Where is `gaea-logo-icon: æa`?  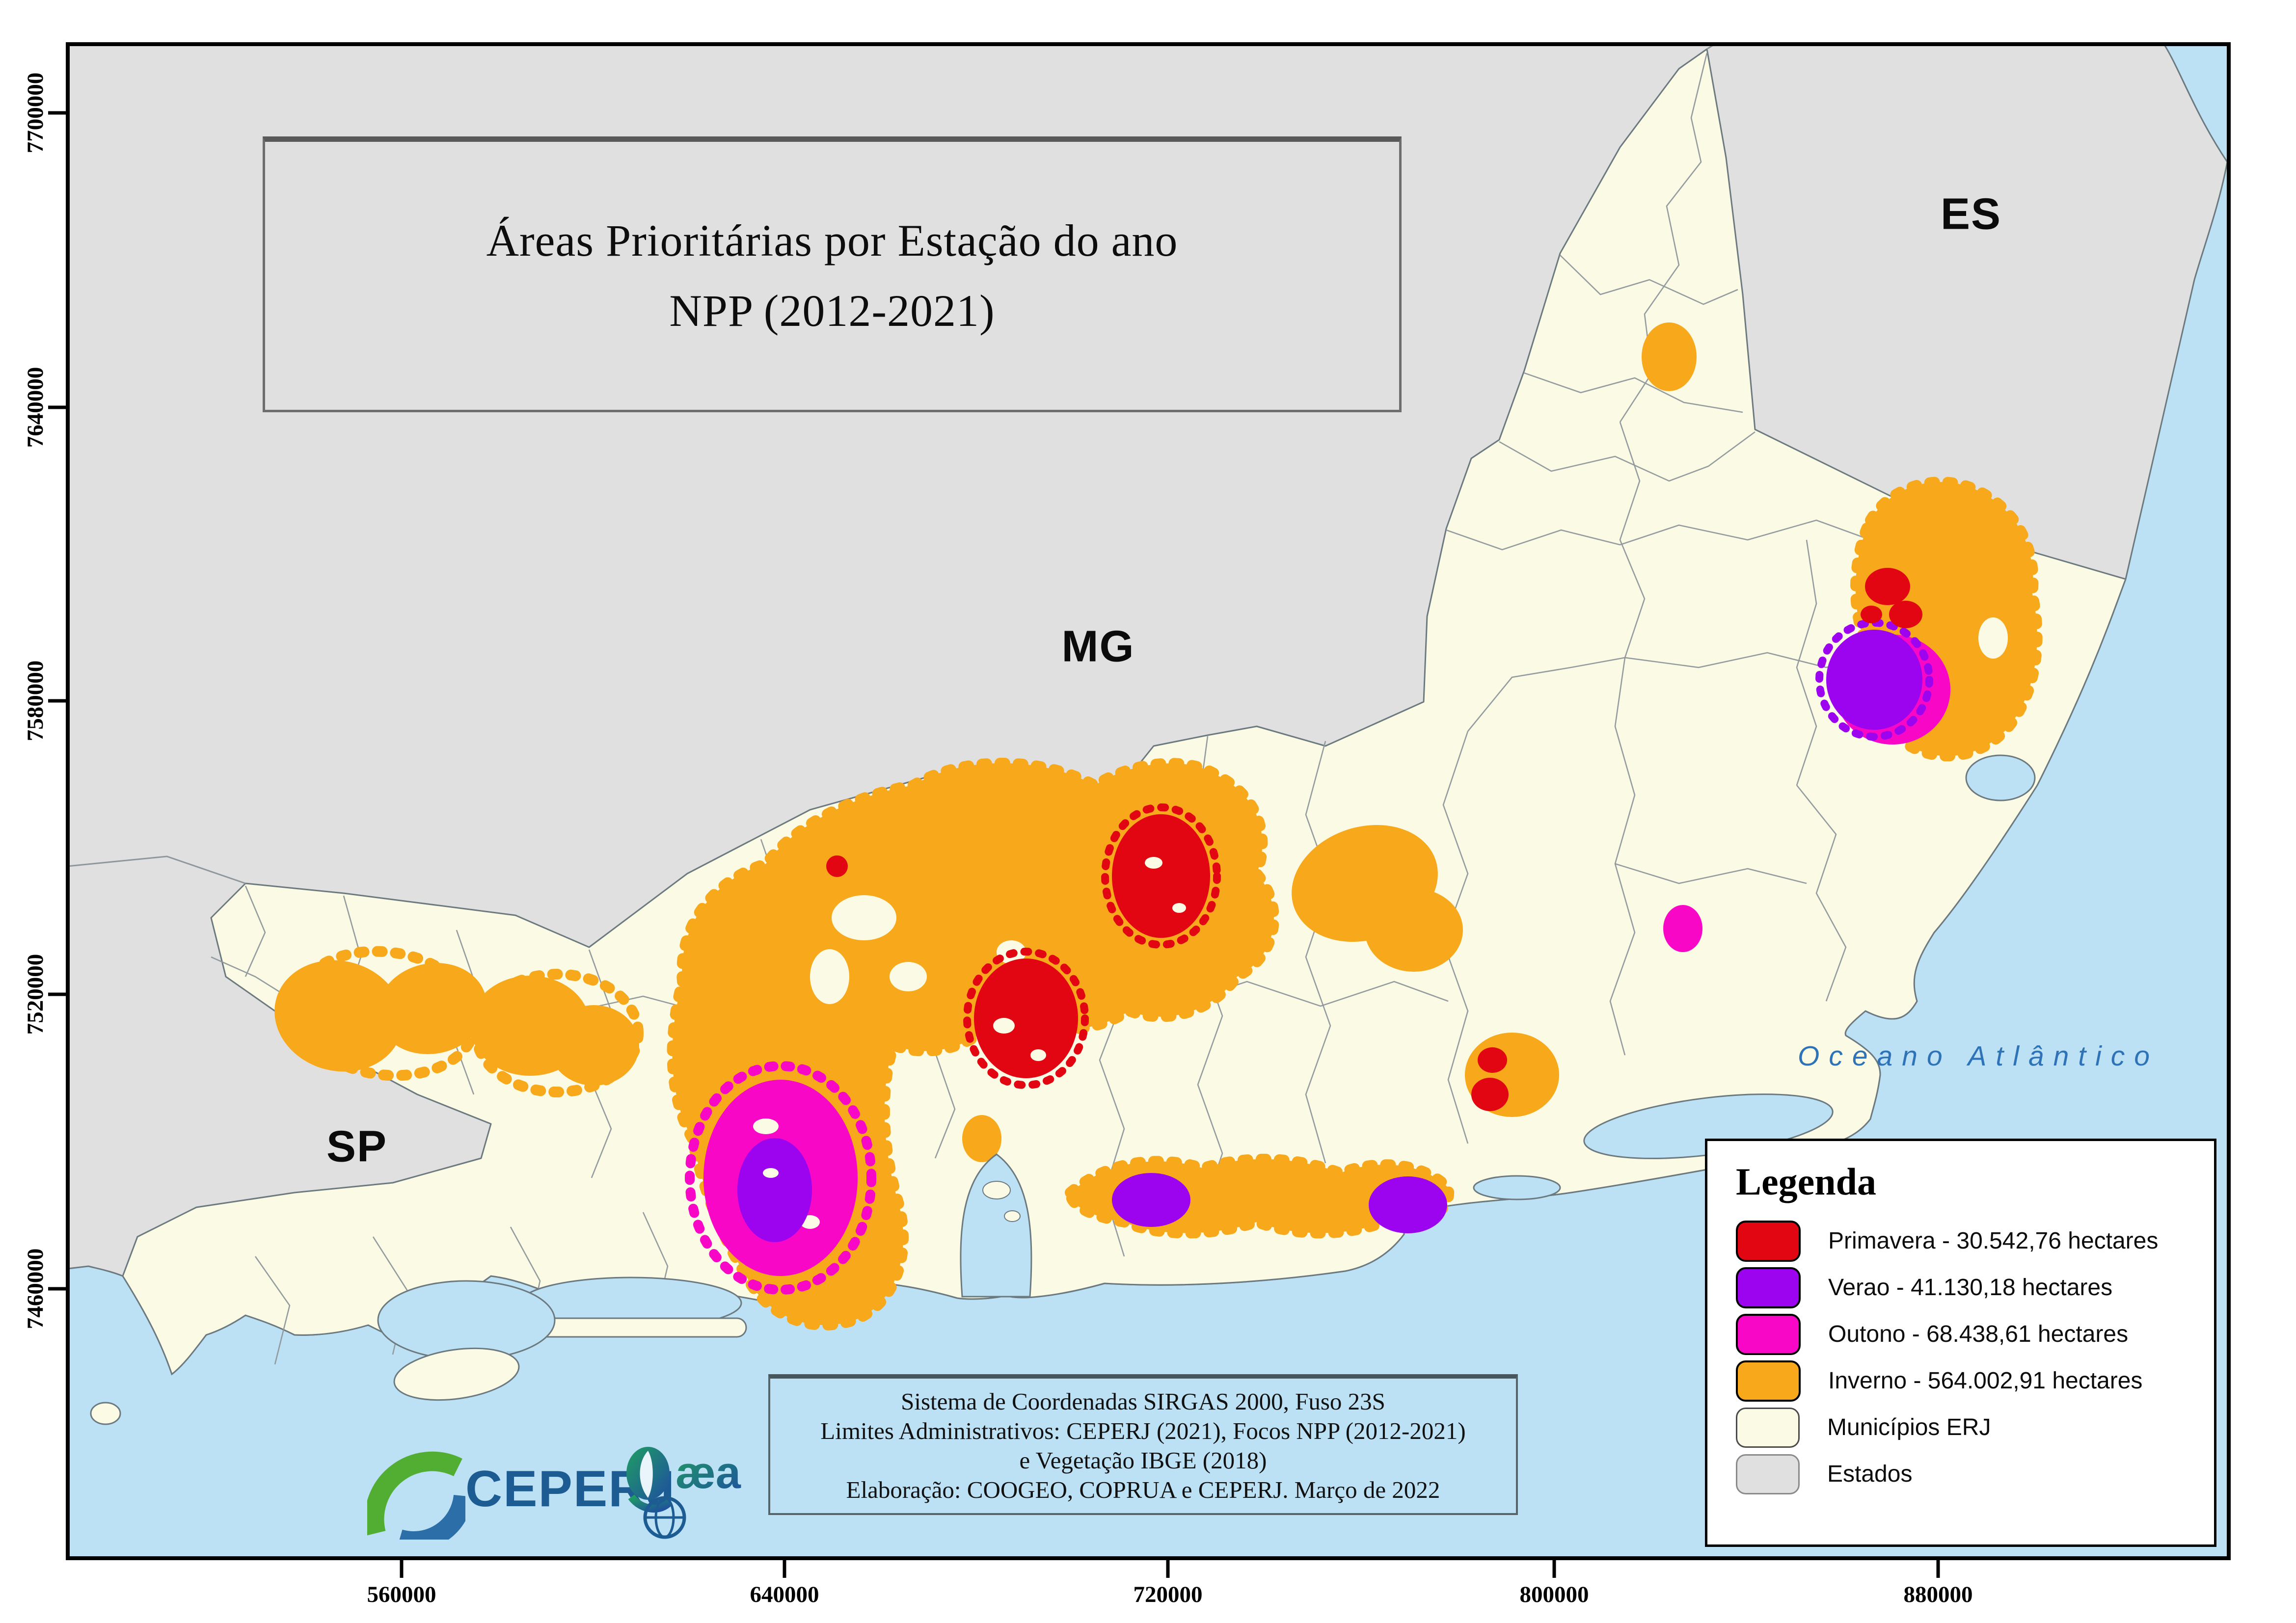
gaea-logo-icon: æa is located at coordinates (683, 1493).